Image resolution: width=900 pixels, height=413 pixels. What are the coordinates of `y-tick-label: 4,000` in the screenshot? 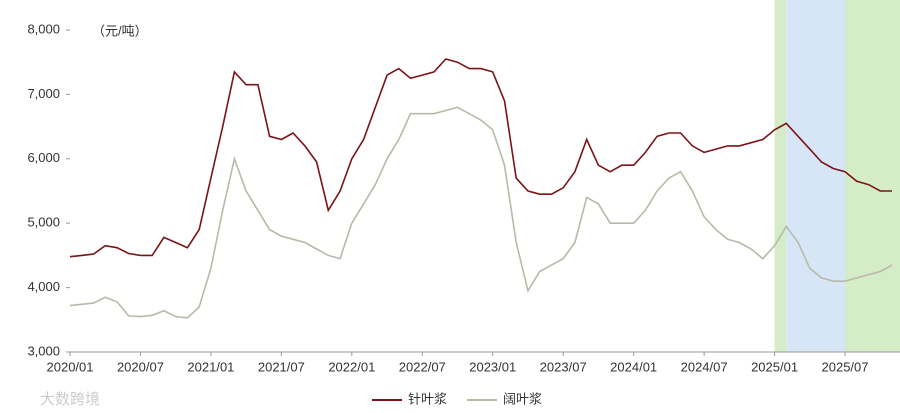 It's located at (43, 286).